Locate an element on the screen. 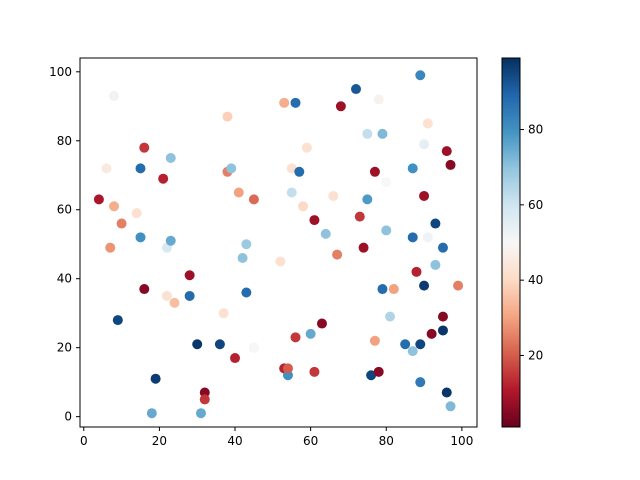 The image size is (640, 480). y-tick-label: 100 is located at coordinates (60, 72).